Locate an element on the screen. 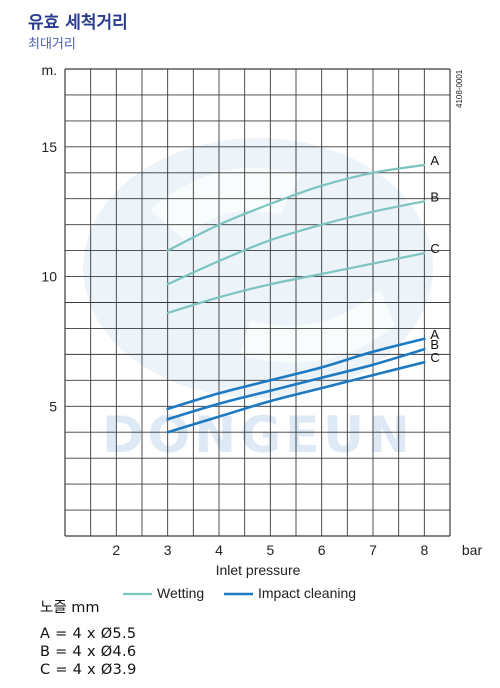  x-unit-label: bar is located at coordinates (472, 550).